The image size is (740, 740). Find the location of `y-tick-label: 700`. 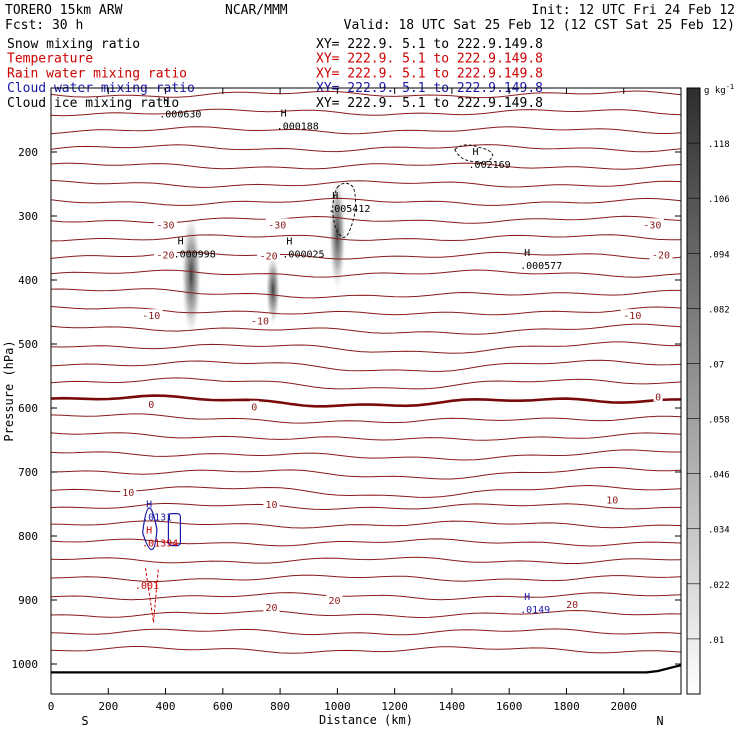

y-tick-label: 700 is located at coordinates (28, 472).